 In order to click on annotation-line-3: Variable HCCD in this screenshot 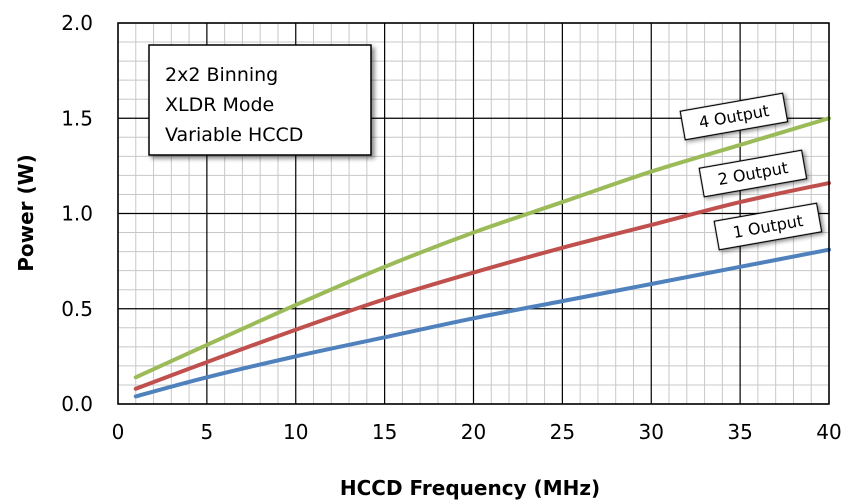, I will do `click(234, 135)`.